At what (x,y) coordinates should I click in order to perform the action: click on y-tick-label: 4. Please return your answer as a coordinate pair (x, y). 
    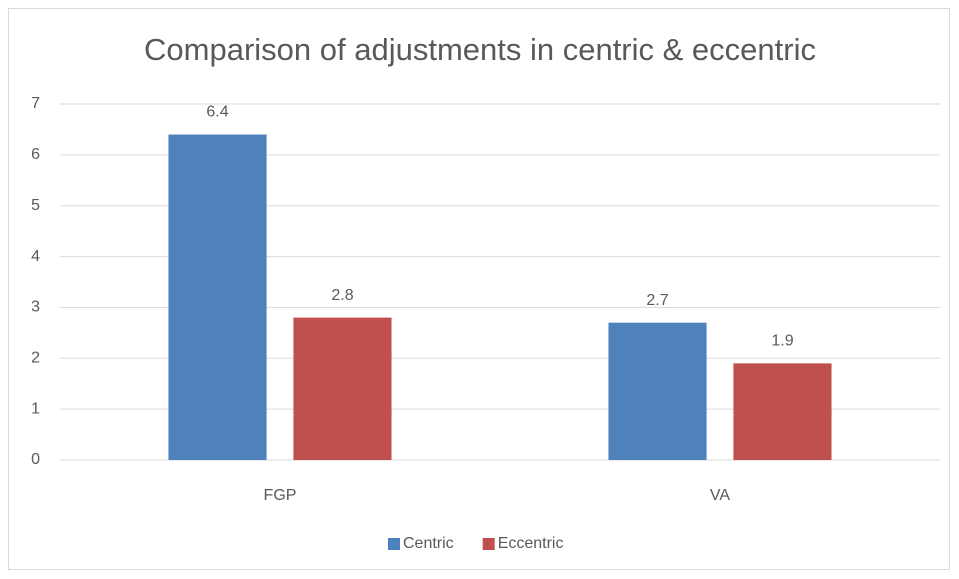
    Looking at the image, I should click on (35, 256).